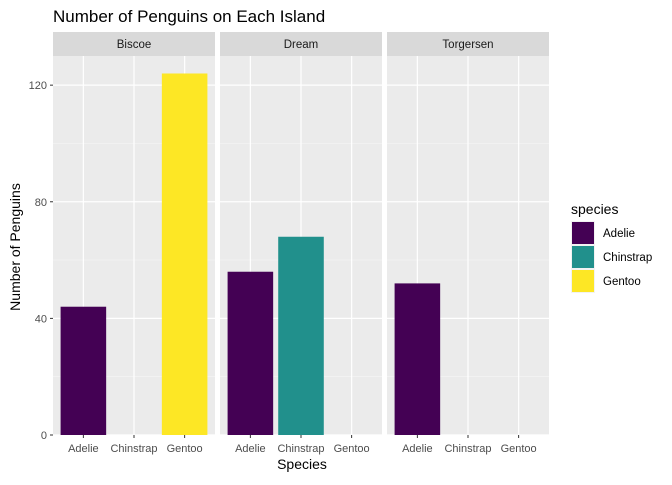 This screenshot has width=672, height=485. What do you see at coordinates (250, 353) in the screenshot?
I see `bar-dream-adelie` at bounding box center [250, 353].